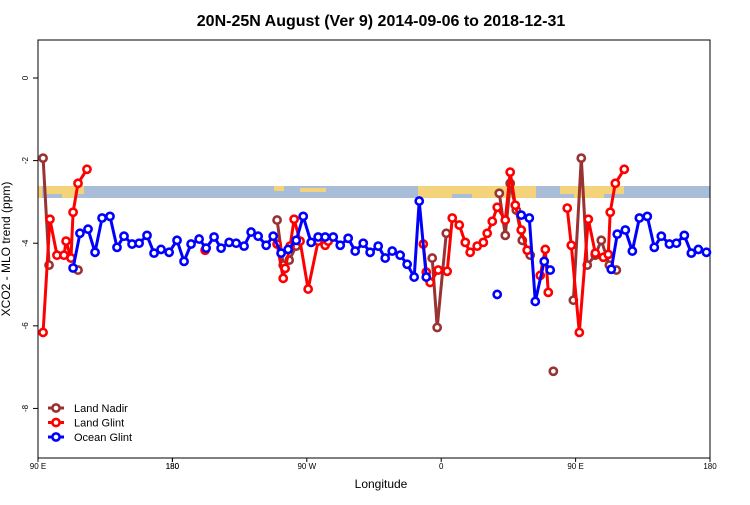  Describe the element at coordinates (25, 161) in the screenshot. I see `y-tick-label: -2` at that location.